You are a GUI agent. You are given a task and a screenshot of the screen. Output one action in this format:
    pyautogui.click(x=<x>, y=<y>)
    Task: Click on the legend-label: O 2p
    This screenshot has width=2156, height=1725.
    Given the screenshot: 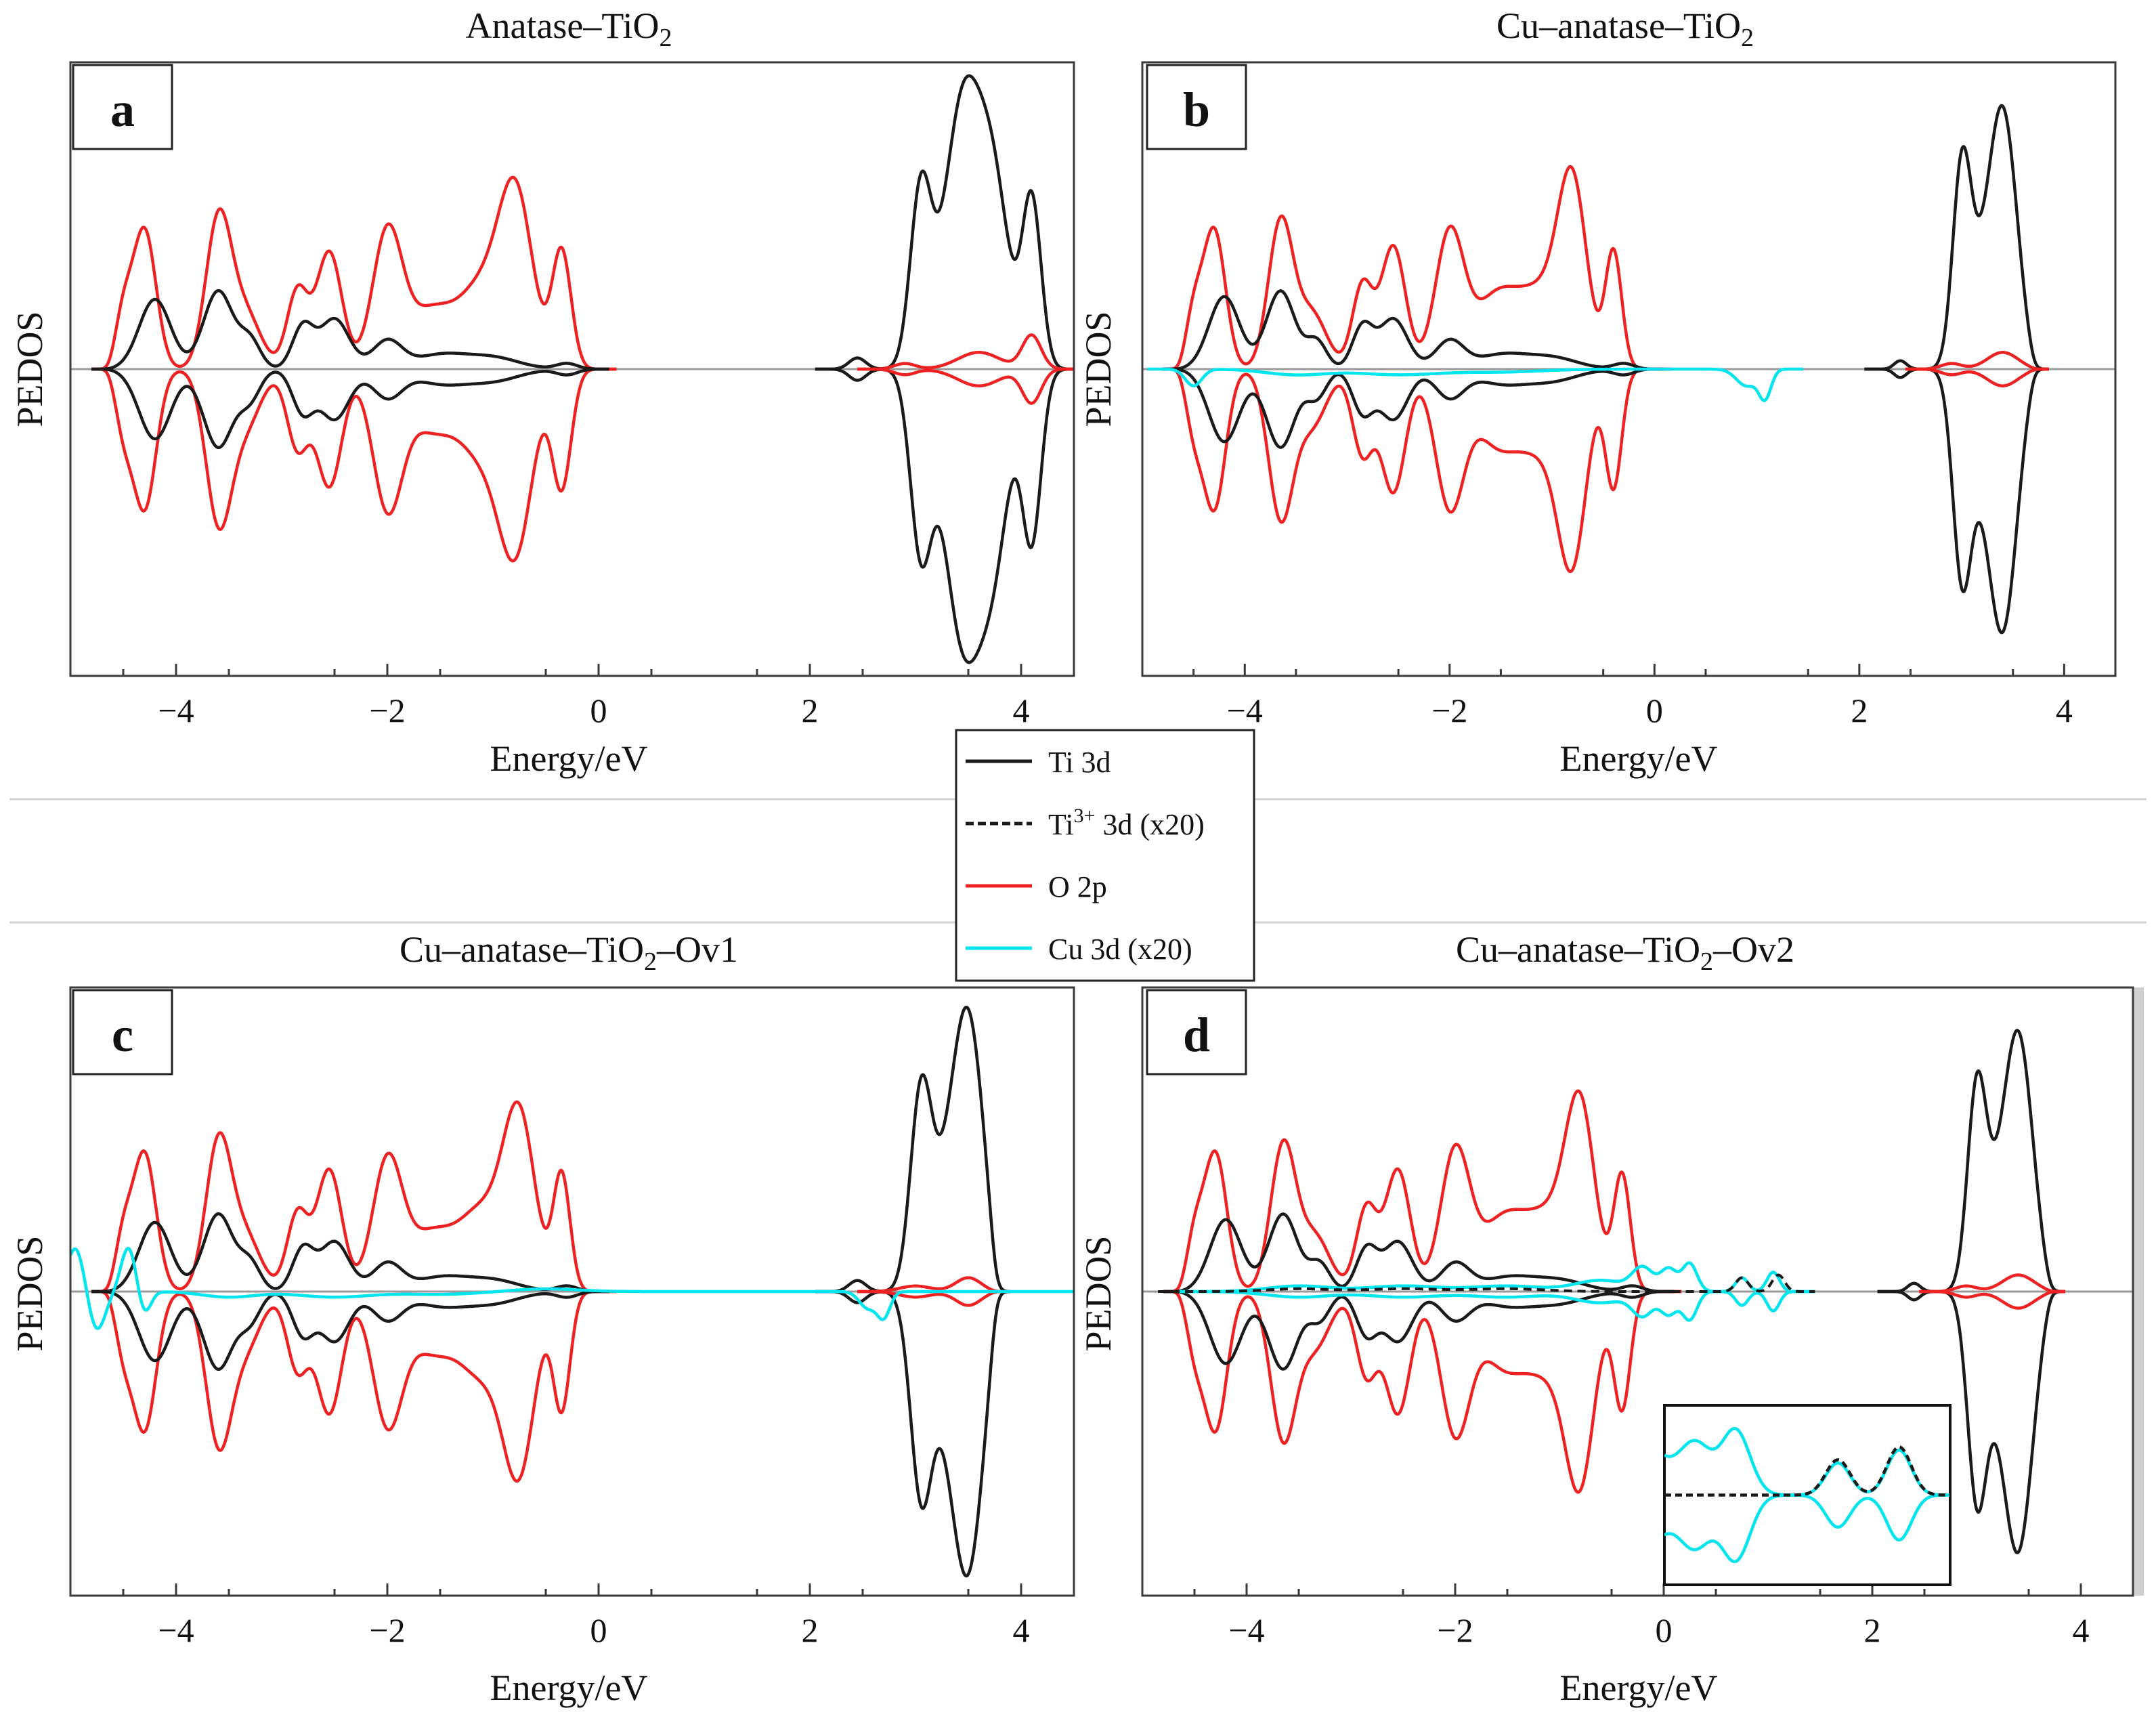 What is the action you would take?
    pyautogui.click(x=1077, y=887)
    